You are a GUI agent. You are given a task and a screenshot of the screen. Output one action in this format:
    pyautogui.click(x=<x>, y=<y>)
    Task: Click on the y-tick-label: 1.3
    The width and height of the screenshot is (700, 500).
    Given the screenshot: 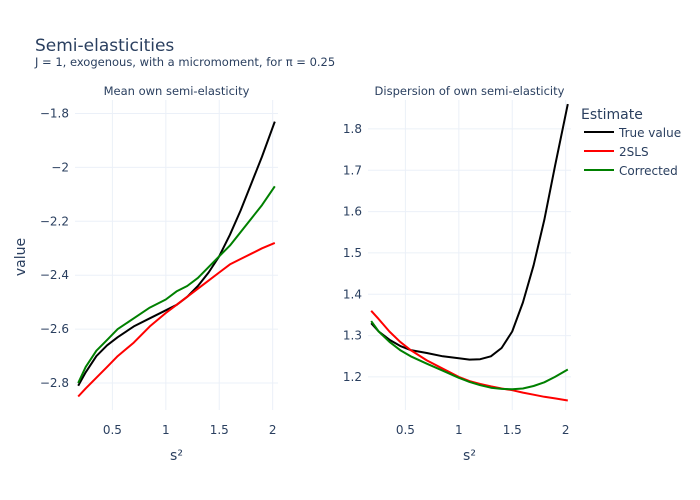 What is the action you would take?
    pyautogui.click(x=352, y=336)
    